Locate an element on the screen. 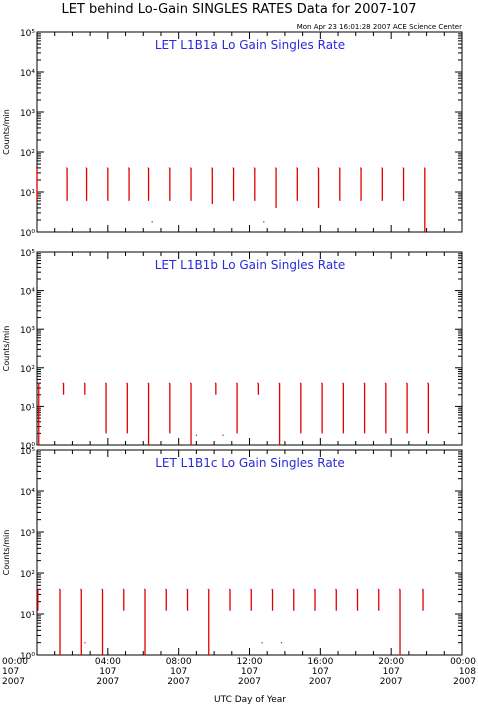  x-tick-label-day: 108 is located at coordinates (467, 672).